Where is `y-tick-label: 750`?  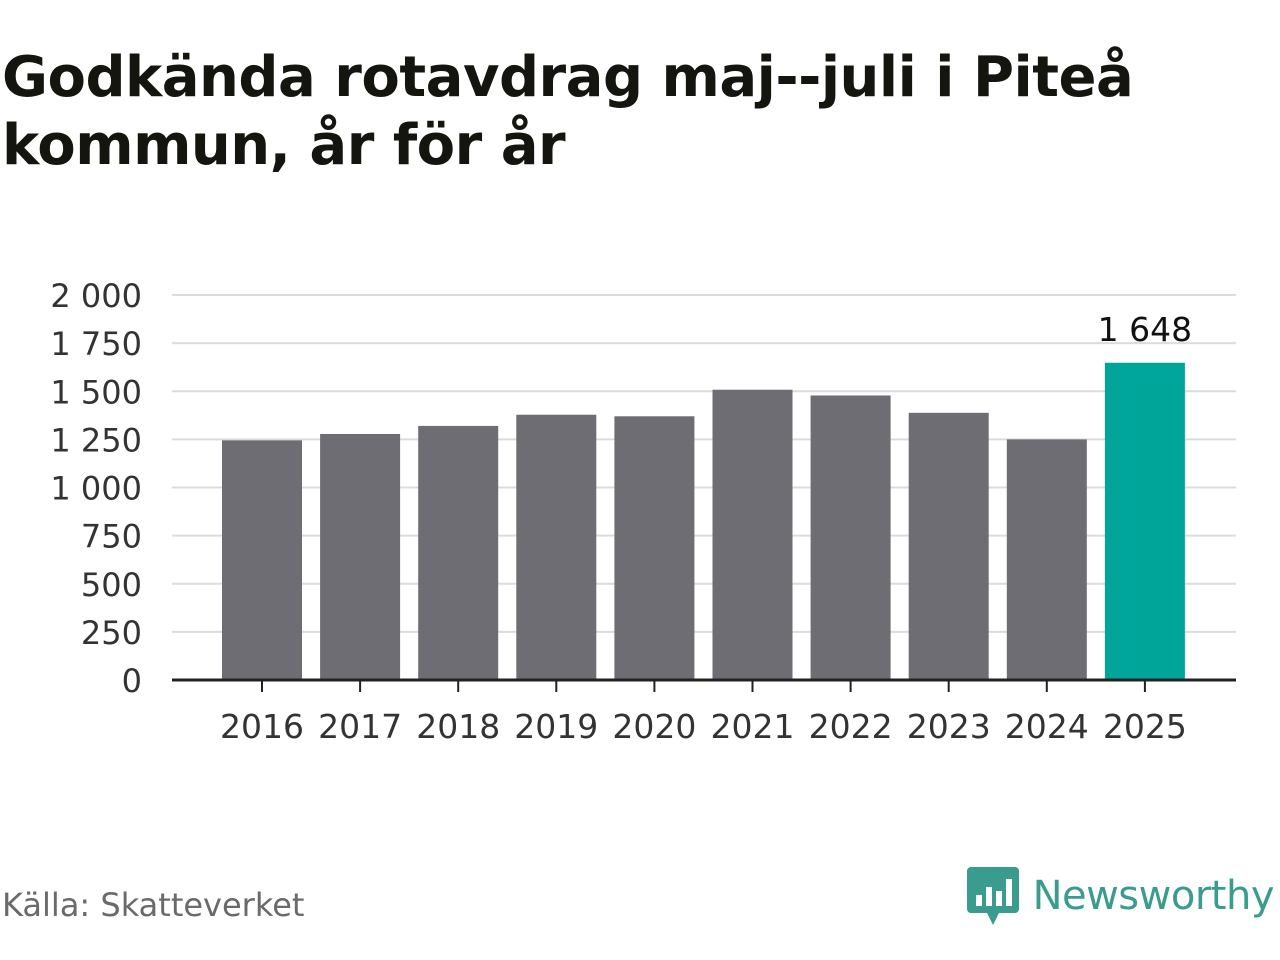 y-tick-label: 750 is located at coordinates (111, 537).